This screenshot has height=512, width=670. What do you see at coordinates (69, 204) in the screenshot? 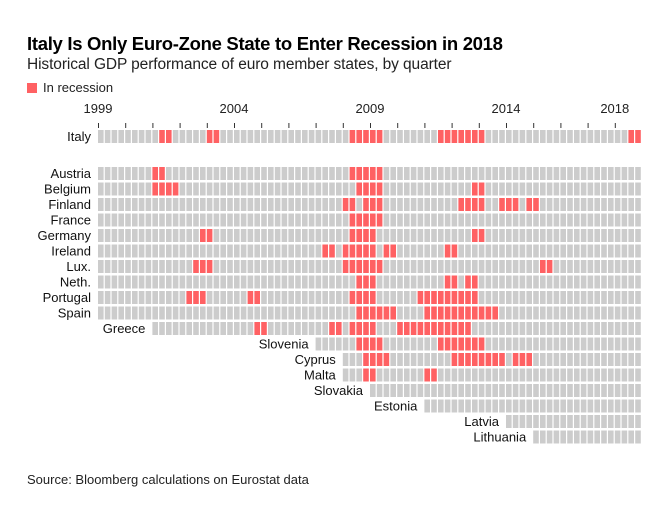
I see `row-label: Finland` at bounding box center [69, 204].